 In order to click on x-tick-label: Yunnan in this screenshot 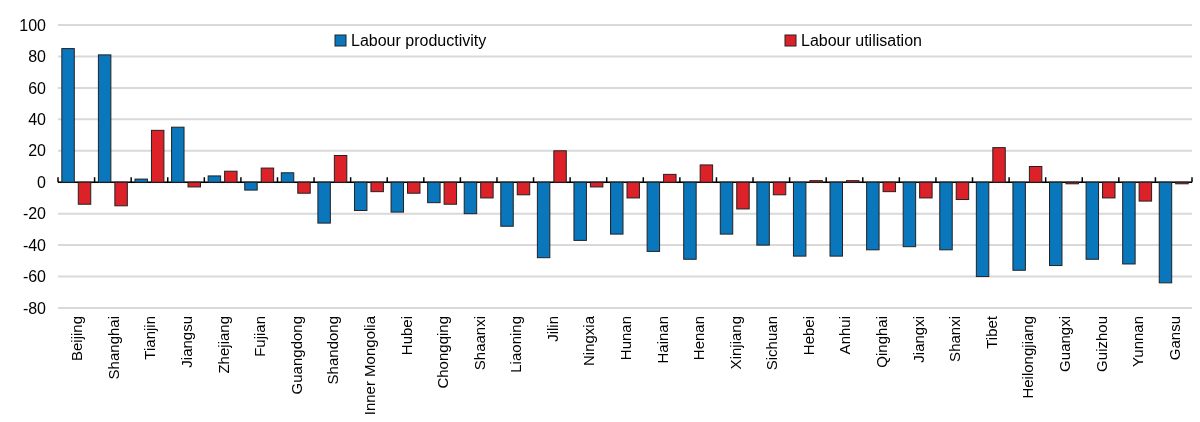, I will do `click(1138, 341)`.